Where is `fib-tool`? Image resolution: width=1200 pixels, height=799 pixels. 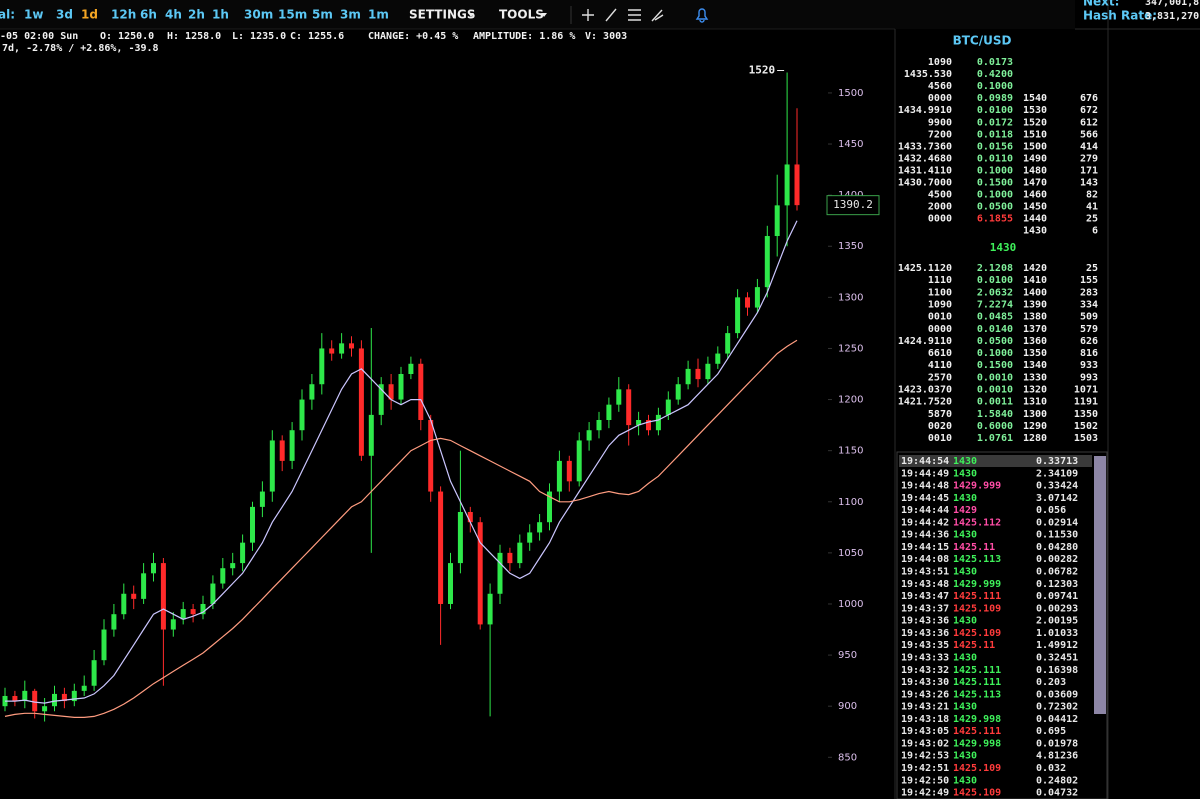 fib-tool is located at coordinates (634, 15).